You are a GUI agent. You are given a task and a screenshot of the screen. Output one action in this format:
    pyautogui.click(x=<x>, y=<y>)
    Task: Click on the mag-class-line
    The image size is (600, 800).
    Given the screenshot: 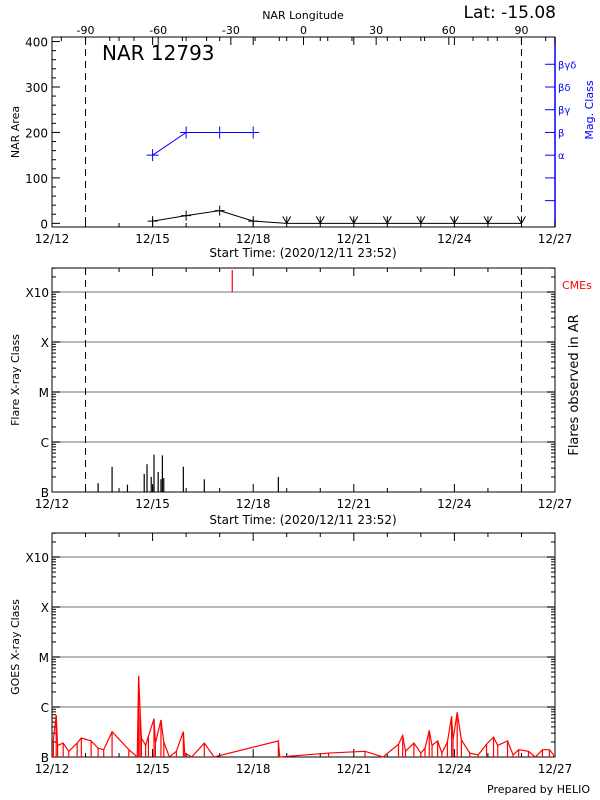 What is the action you would take?
    pyautogui.click(x=203, y=143)
    